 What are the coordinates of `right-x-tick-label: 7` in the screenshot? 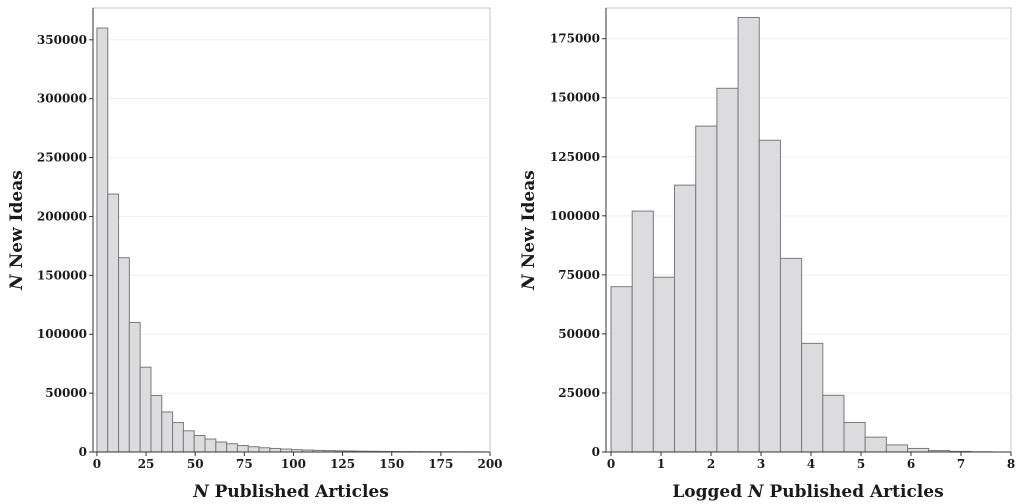 It's located at (961, 464).